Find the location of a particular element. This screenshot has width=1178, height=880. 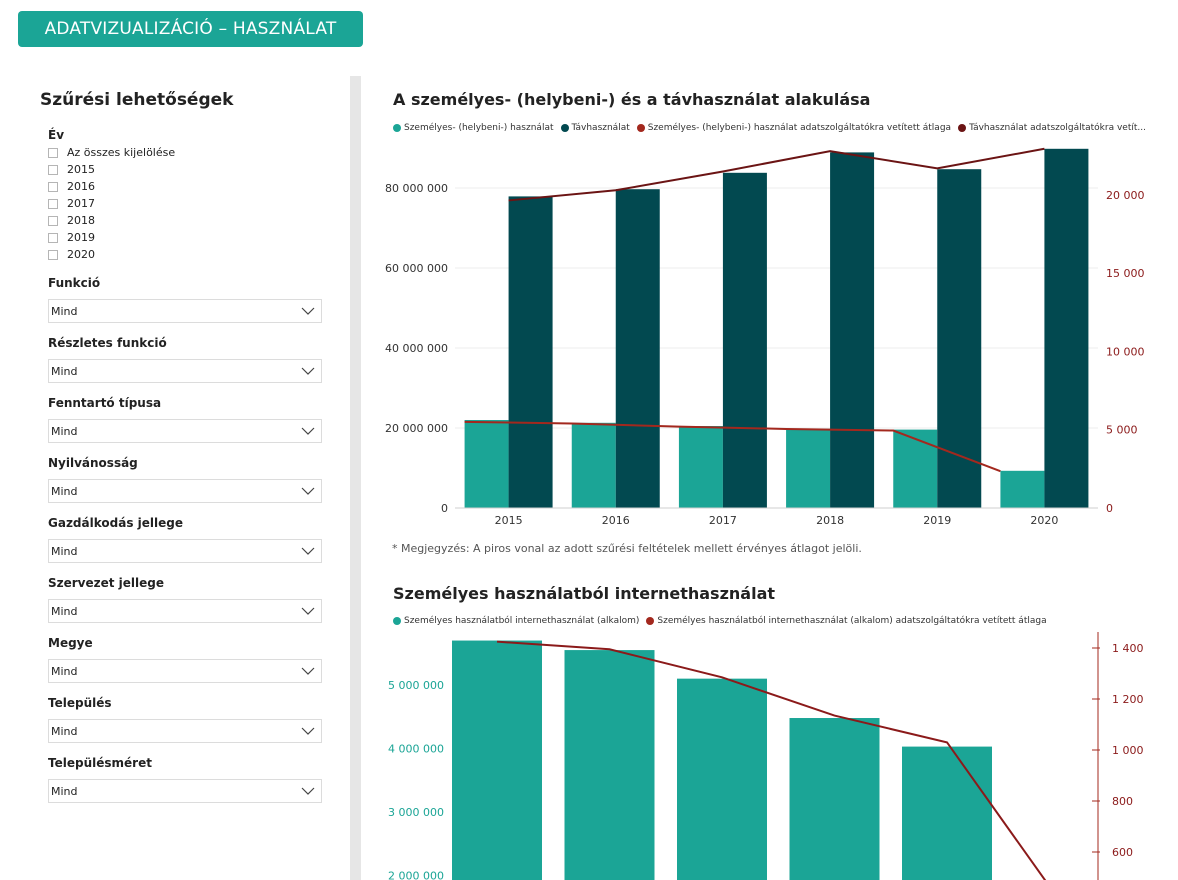

y-right-tick-label: 1 200 is located at coordinates (1128, 699).